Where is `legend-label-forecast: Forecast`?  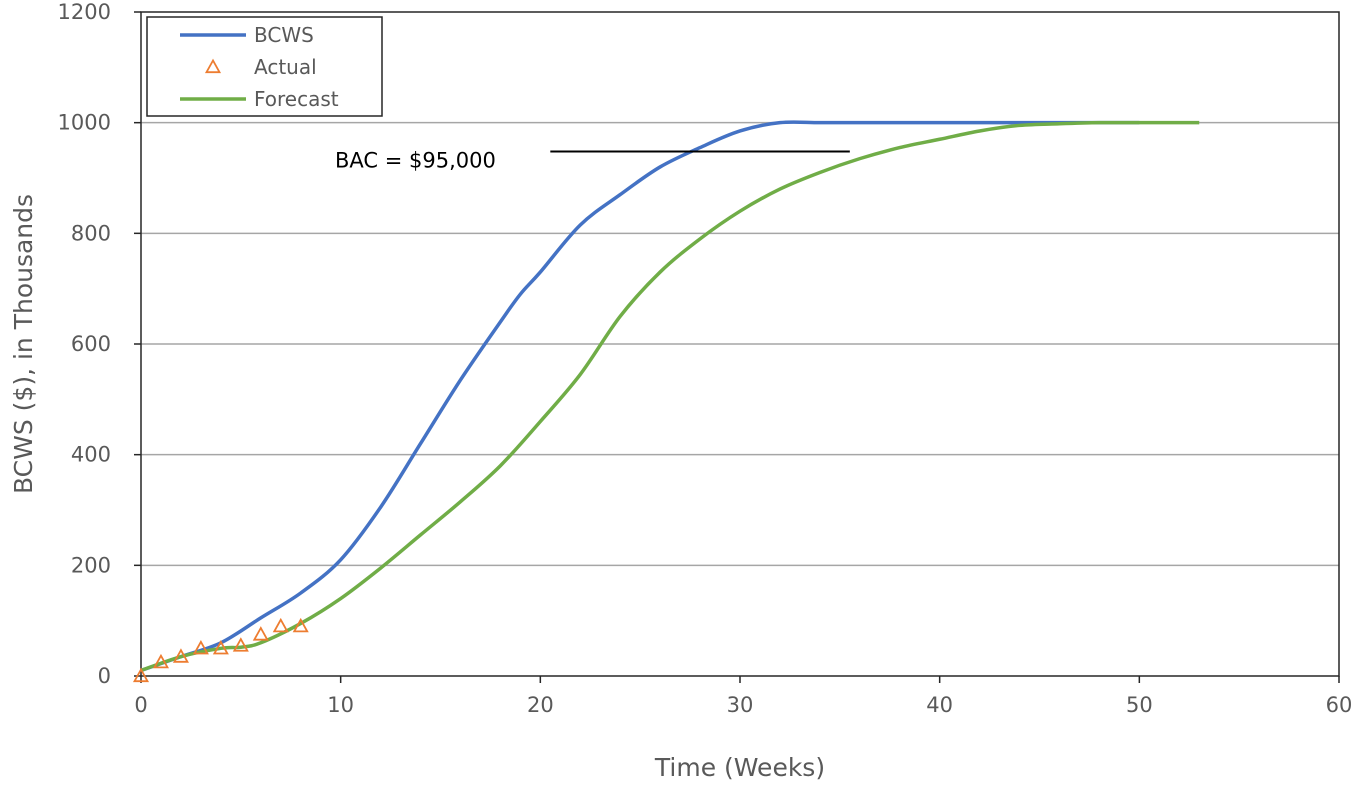
legend-label-forecast: Forecast is located at coordinates (296, 99).